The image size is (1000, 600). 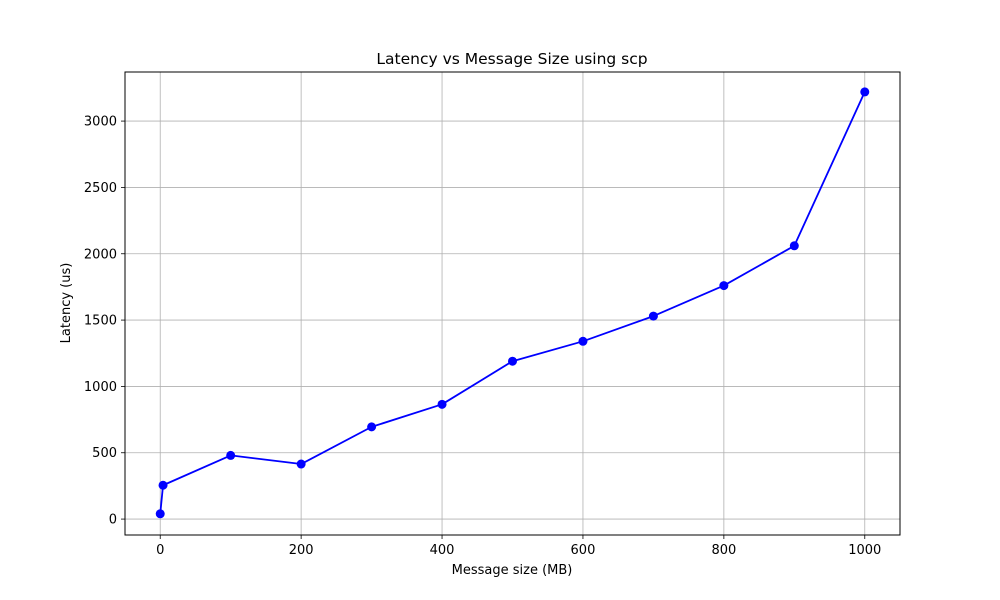 What do you see at coordinates (160, 550) in the screenshot?
I see `x-tick-label: 0` at bounding box center [160, 550].